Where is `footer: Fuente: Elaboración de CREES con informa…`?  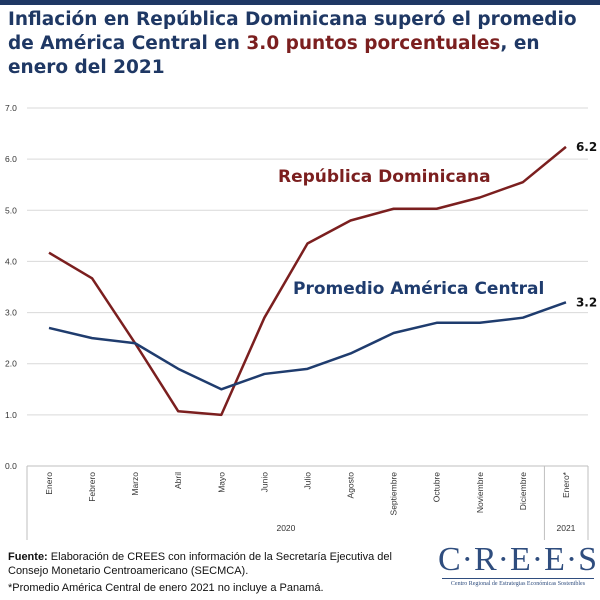 footer: Fuente: Elaboración de CREES con informa… is located at coordinates (218, 573).